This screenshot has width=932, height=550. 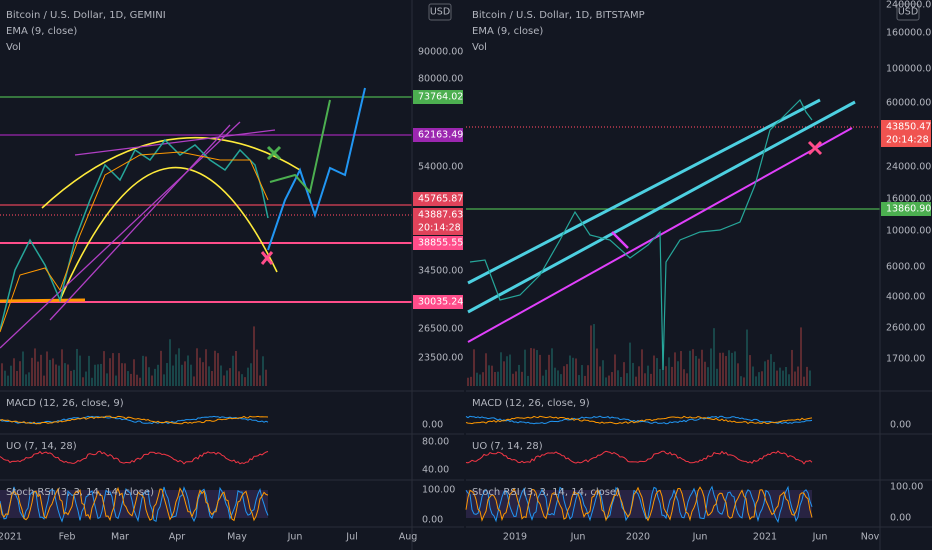 What do you see at coordinates (351, 537) in the screenshot?
I see `time-label: Jul` at bounding box center [351, 537].